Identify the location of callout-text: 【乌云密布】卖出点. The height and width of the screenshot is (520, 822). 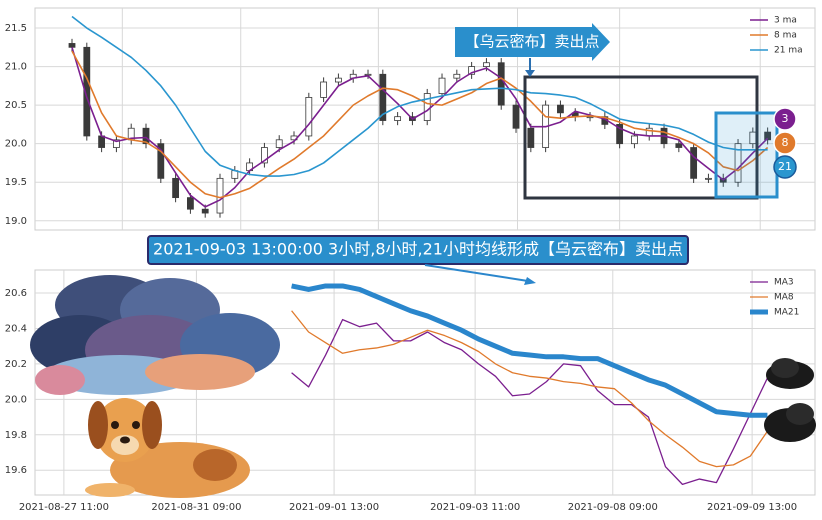
(531, 42).